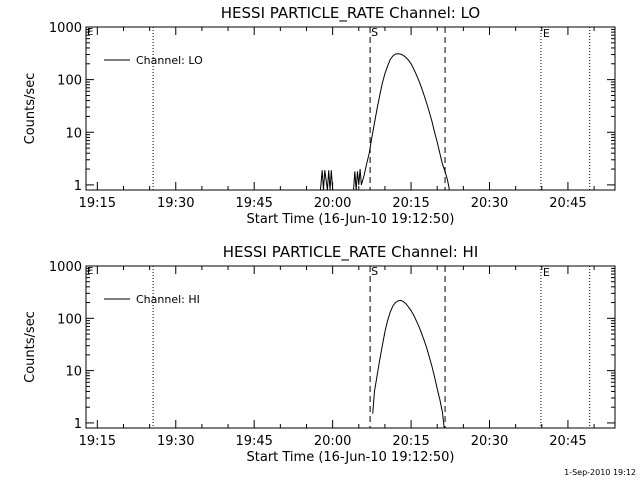 This screenshot has width=640, height=484. Describe the element at coordinates (169, 60) in the screenshot. I see `legend-entry: Channel: LO` at that location.